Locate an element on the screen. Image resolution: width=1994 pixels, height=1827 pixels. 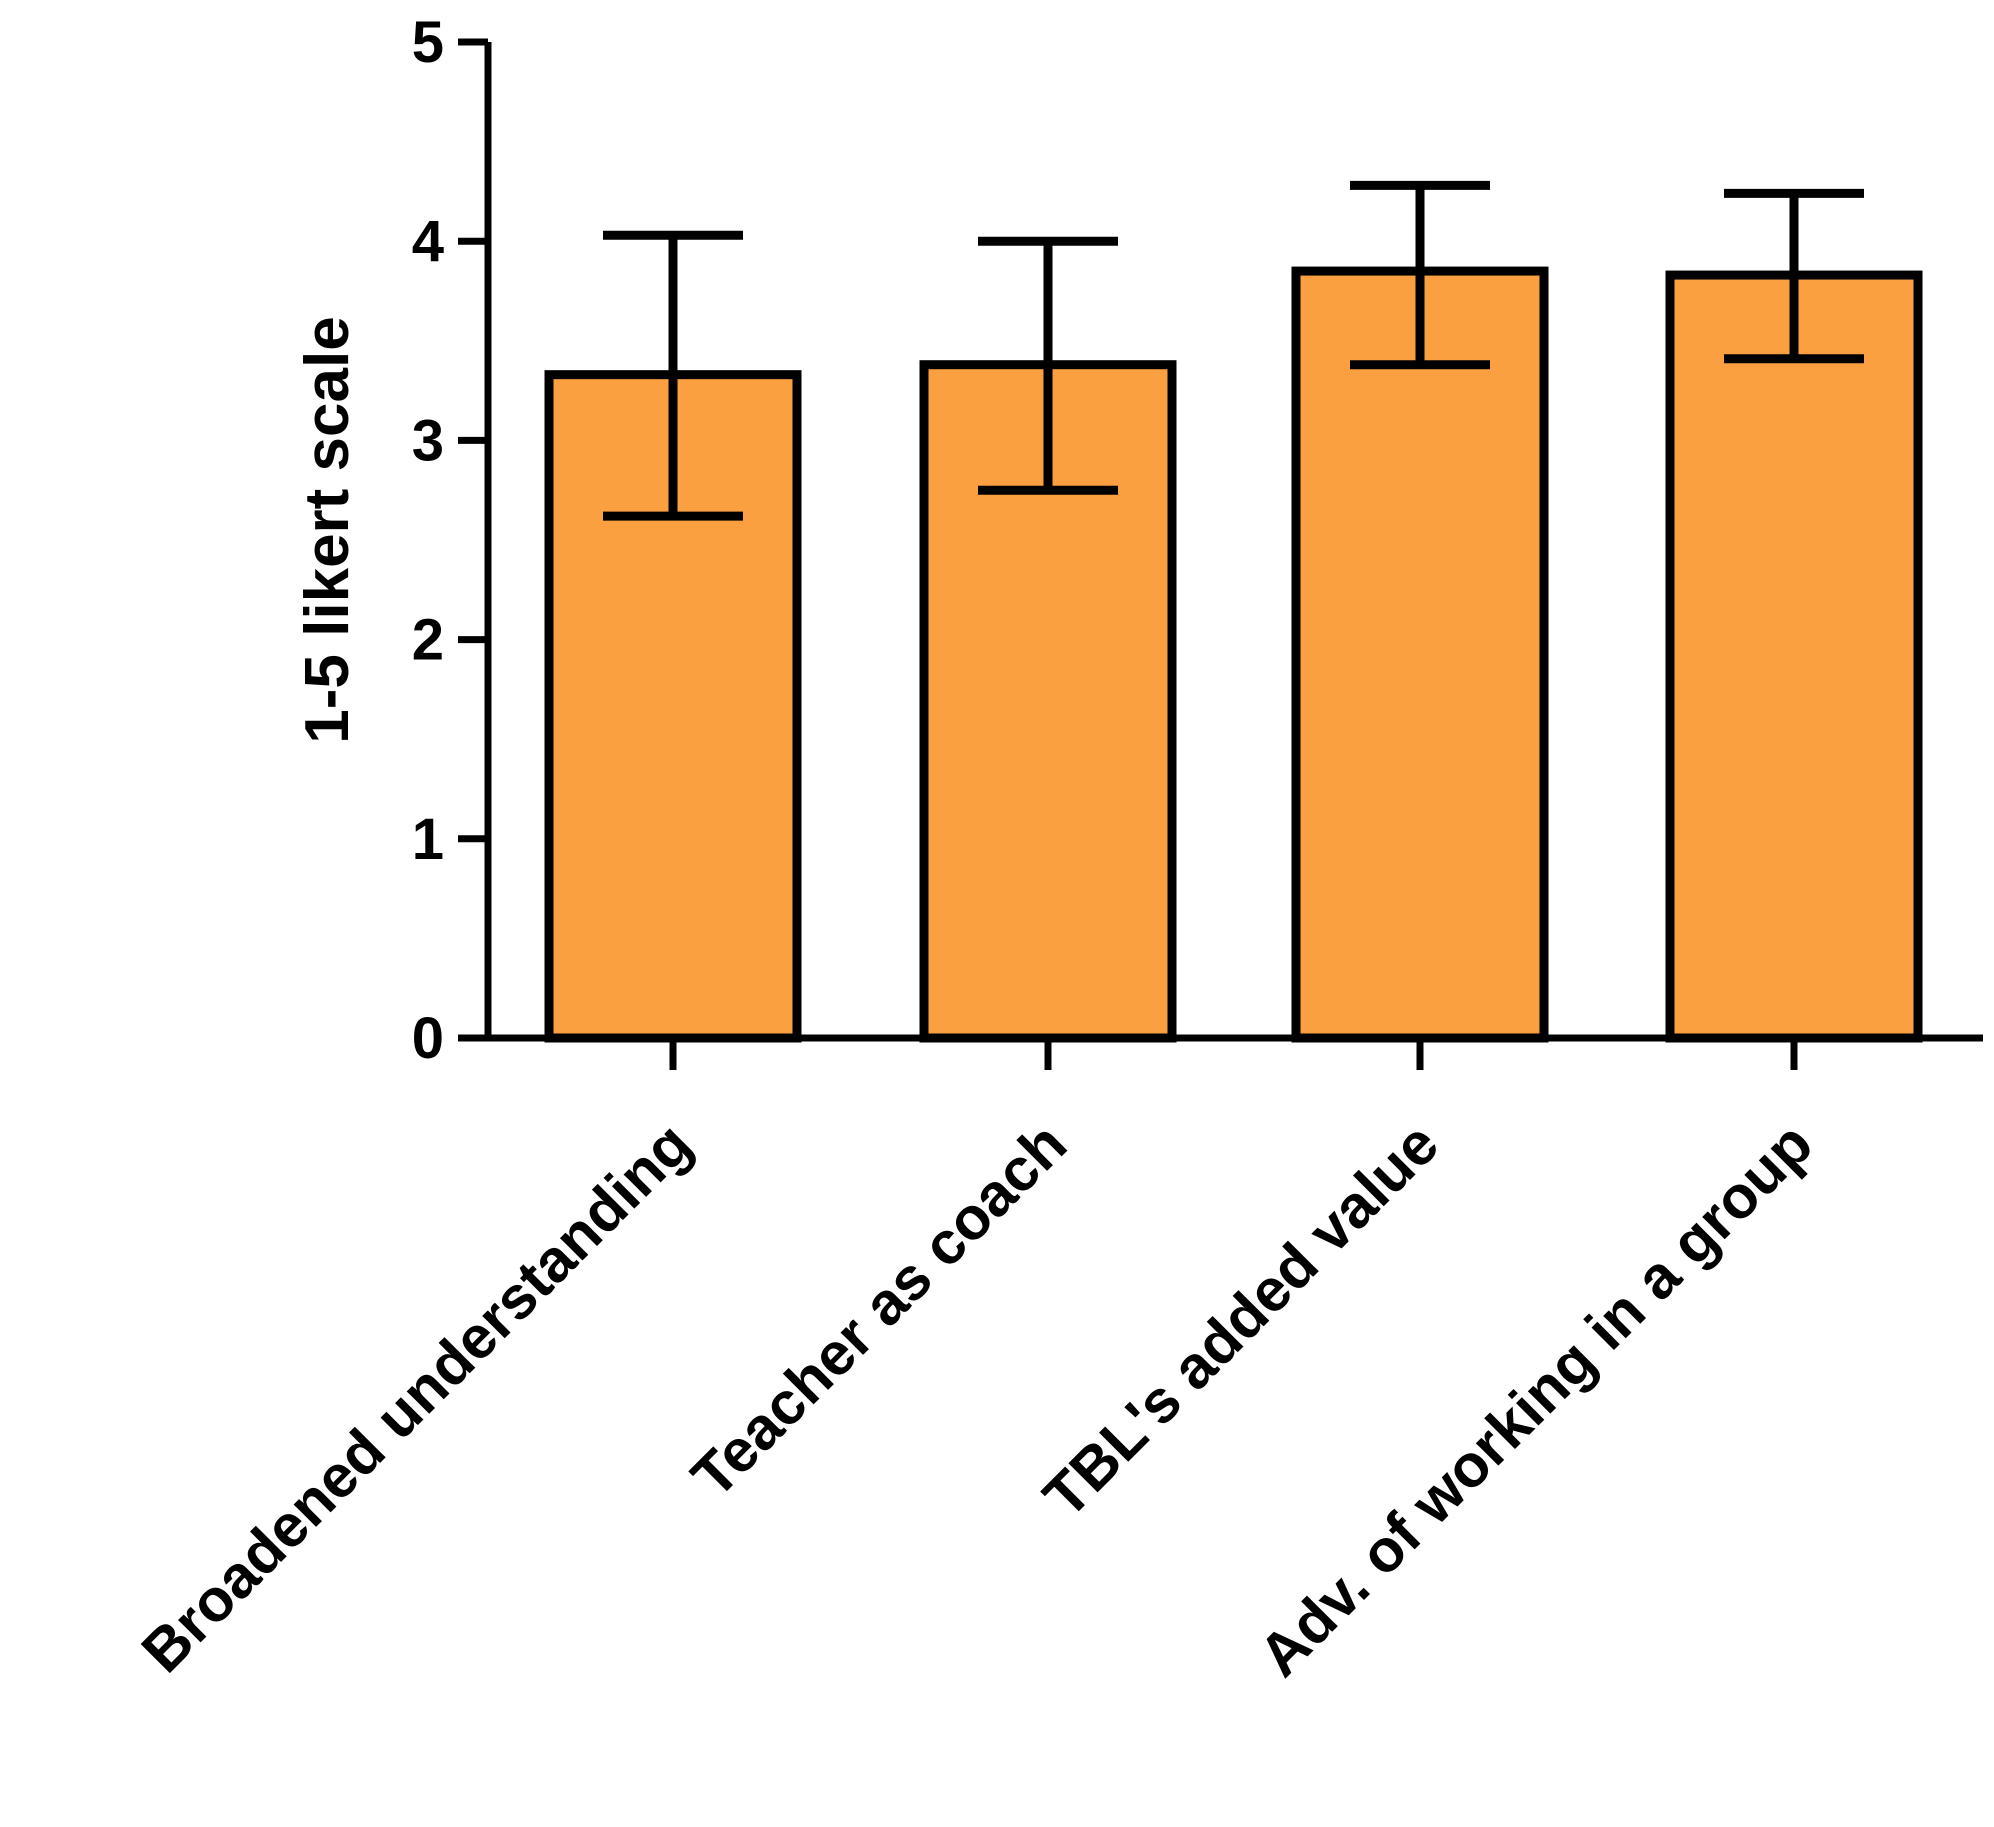
y-tick-label: 4 is located at coordinates (428, 241).